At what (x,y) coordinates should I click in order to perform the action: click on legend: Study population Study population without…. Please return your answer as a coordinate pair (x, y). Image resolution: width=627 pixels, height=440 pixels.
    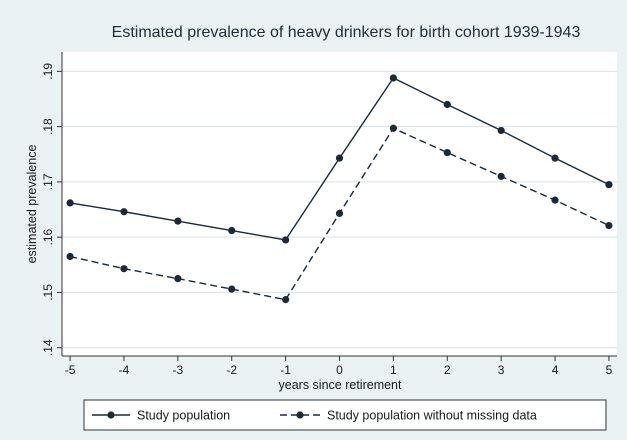
    Looking at the image, I should click on (345, 415).